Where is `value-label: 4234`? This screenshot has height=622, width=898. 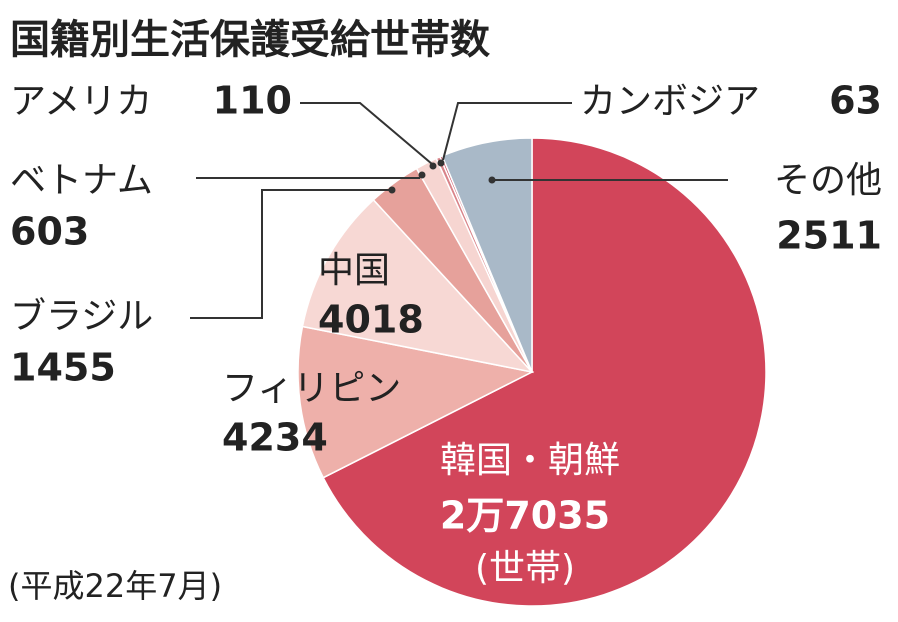
value-label: 4234 is located at coordinates (275, 438).